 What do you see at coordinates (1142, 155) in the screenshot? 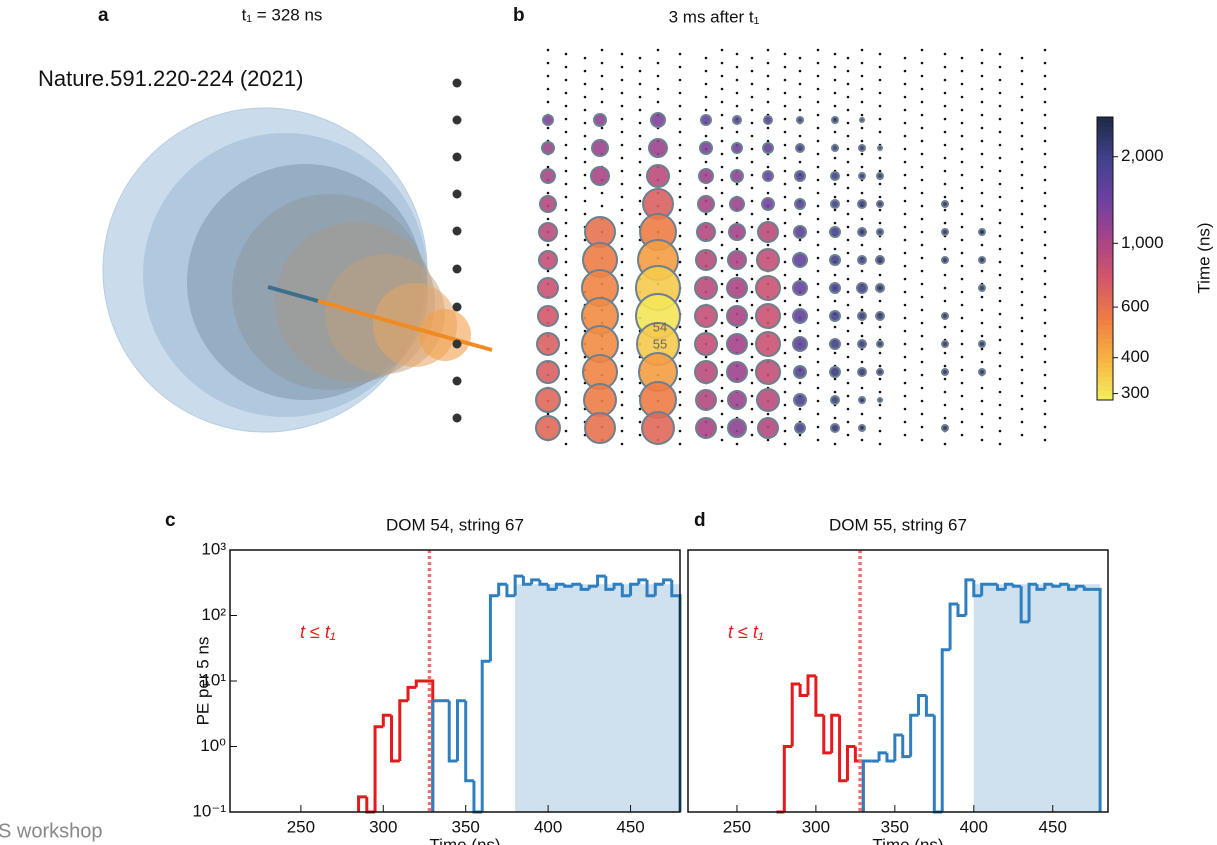
I see `colorbar-tick-label: 2,000` at bounding box center [1142, 155].